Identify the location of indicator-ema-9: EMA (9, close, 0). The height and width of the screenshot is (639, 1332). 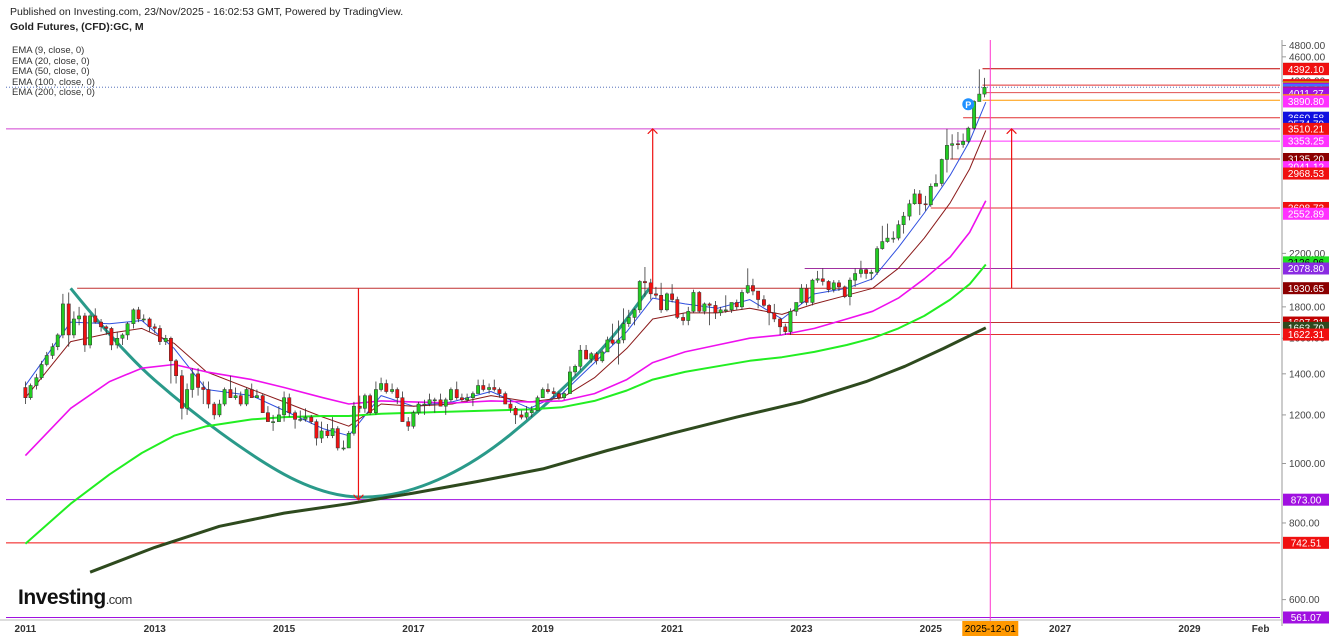
(48, 50).